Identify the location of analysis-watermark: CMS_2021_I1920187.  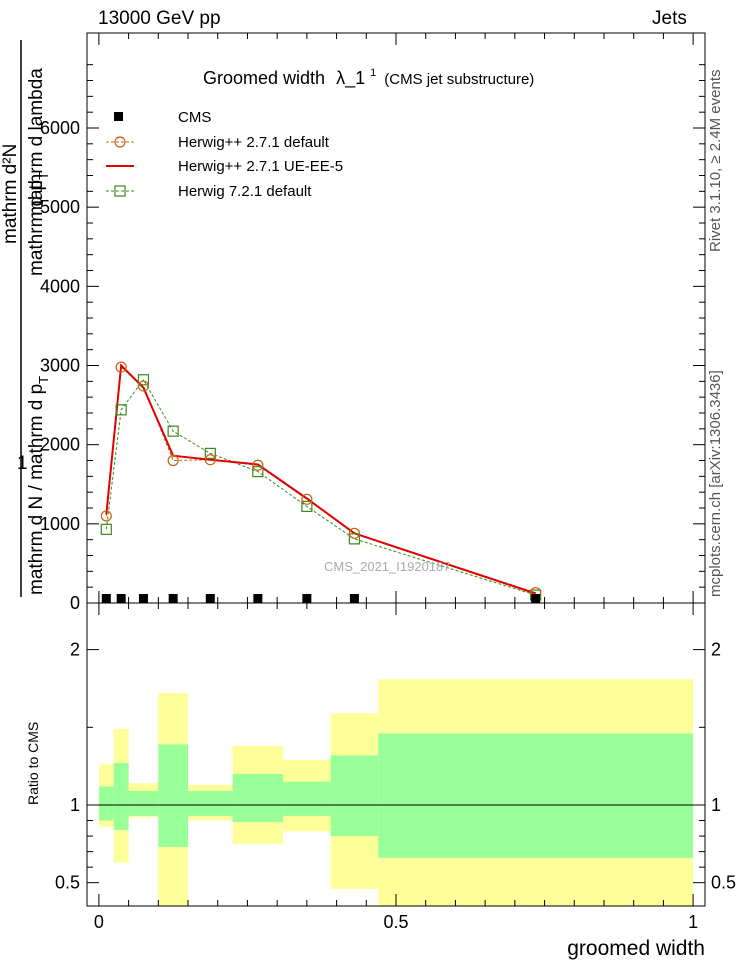
(387, 566).